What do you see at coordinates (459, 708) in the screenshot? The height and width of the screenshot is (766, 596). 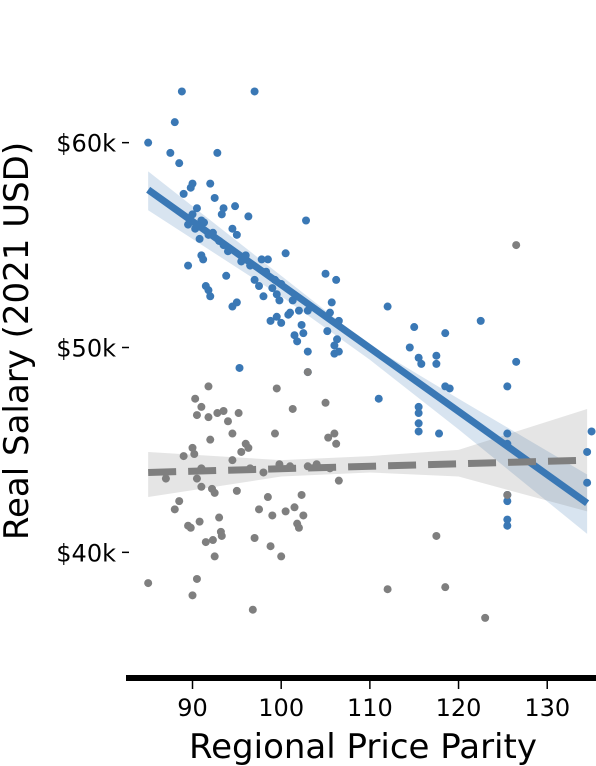 I see `x-tick-label: 120` at bounding box center [459, 708].